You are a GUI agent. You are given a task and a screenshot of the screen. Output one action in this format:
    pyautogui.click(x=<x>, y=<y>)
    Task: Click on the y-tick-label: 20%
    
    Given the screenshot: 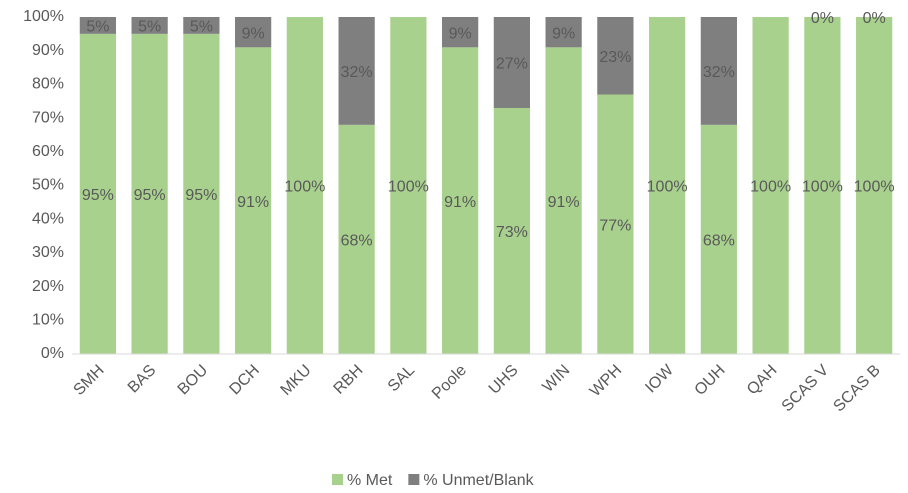 What is the action you would take?
    pyautogui.click(x=48, y=286)
    